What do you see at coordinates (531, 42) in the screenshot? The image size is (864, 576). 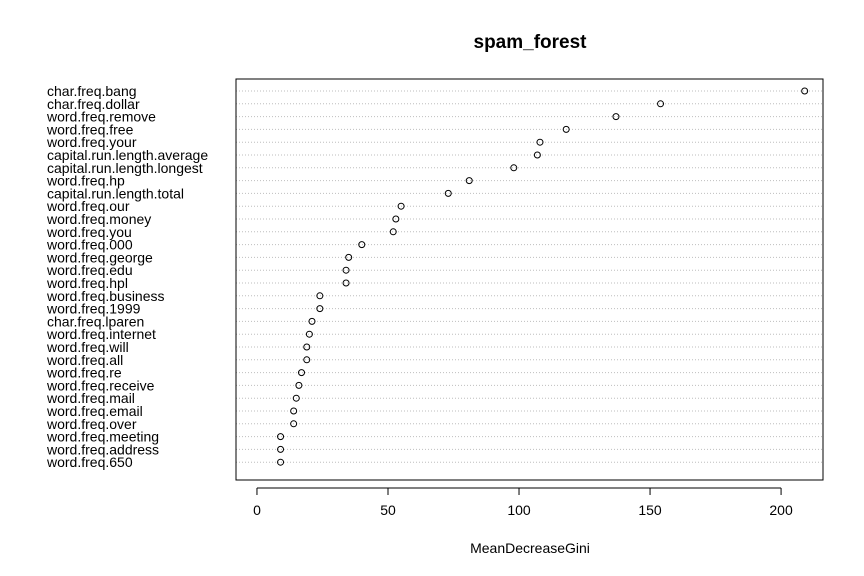 I see `chart-title: spam_forest` at bounding box center [531, 42].